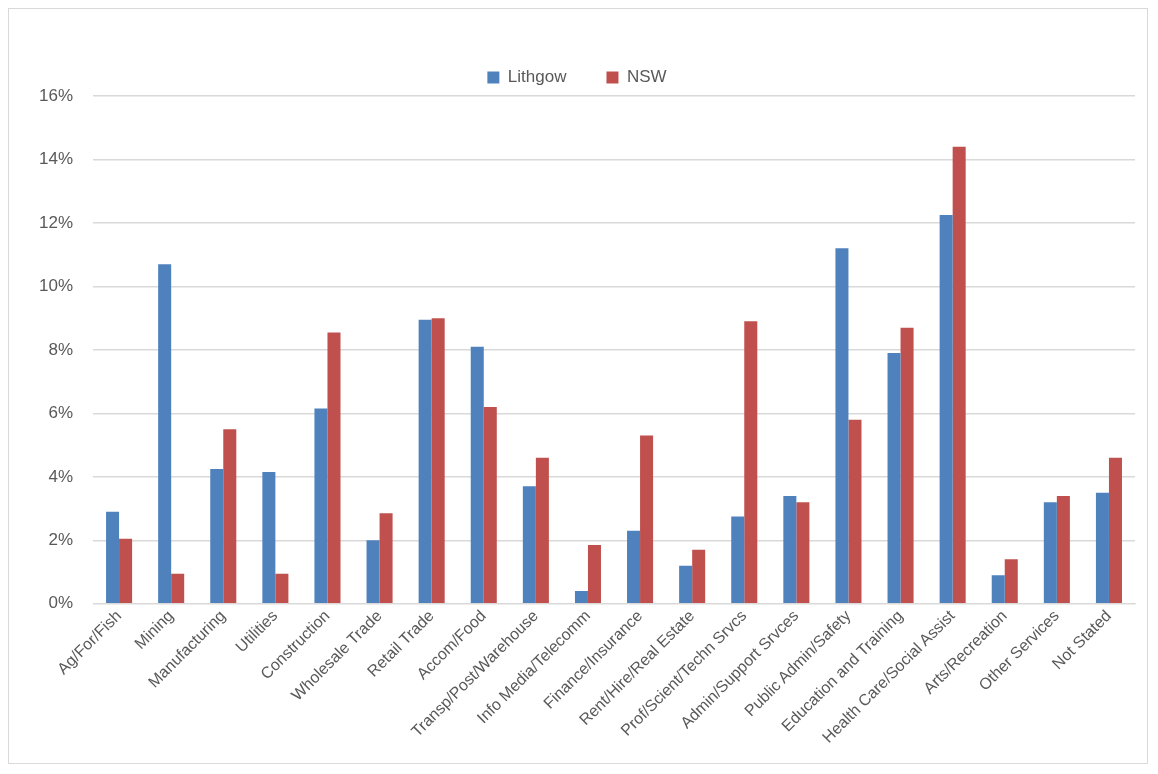 Image resolution: width=1158 pixels, height=774 pixels. I want to click on y-tick-label: 10%, so click(56, 286).